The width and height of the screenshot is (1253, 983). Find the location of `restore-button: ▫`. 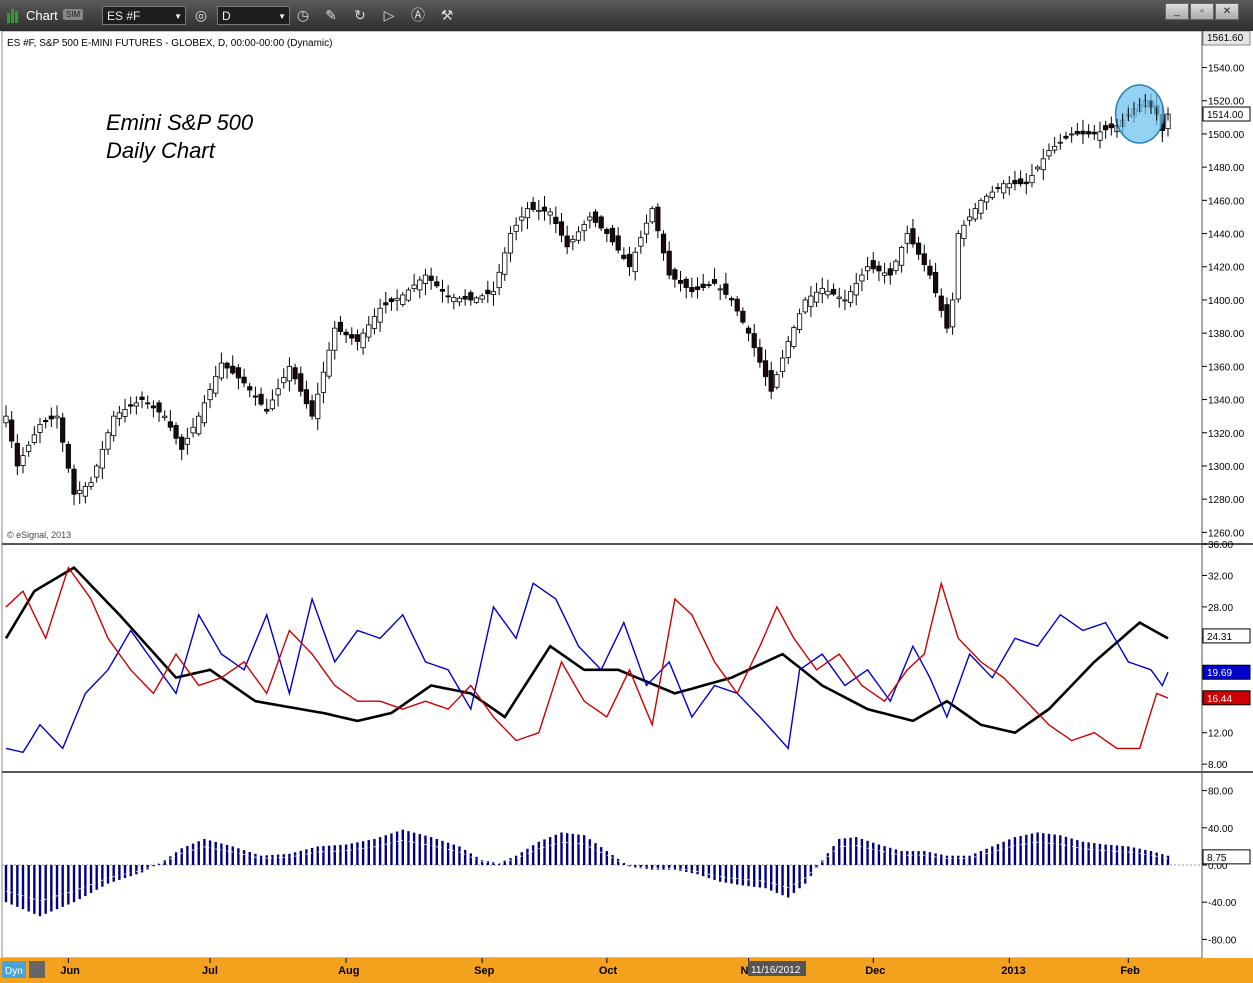

restore-button: ▫ is located at coordinates (1202, 11).